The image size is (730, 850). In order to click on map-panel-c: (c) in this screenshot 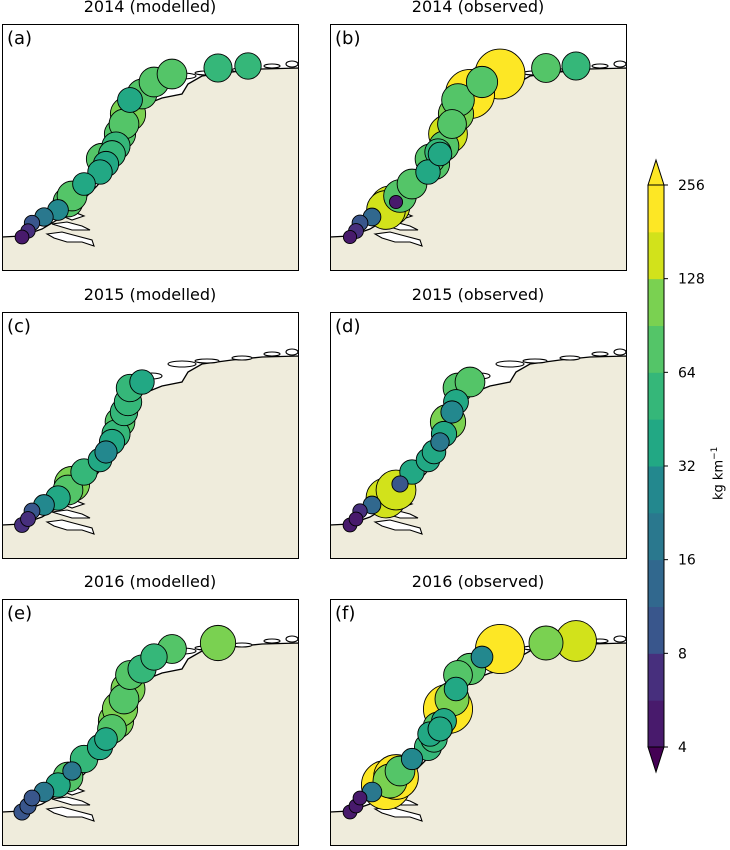, I will do `click(150, 435)`.